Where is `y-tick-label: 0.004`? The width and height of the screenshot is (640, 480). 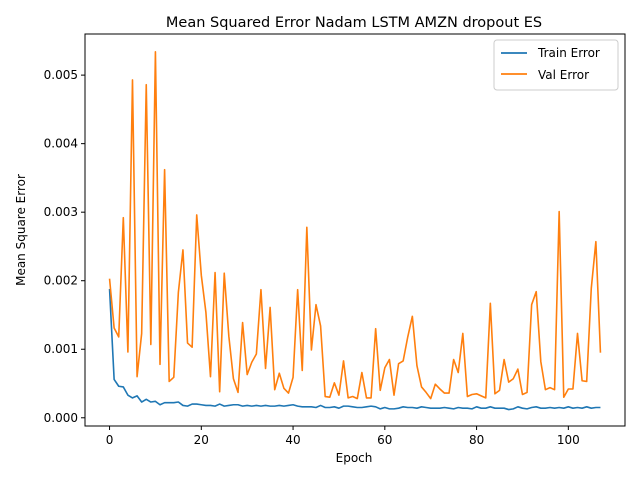
y-tick-label: 0.004 is located at coordinates (61, 144).